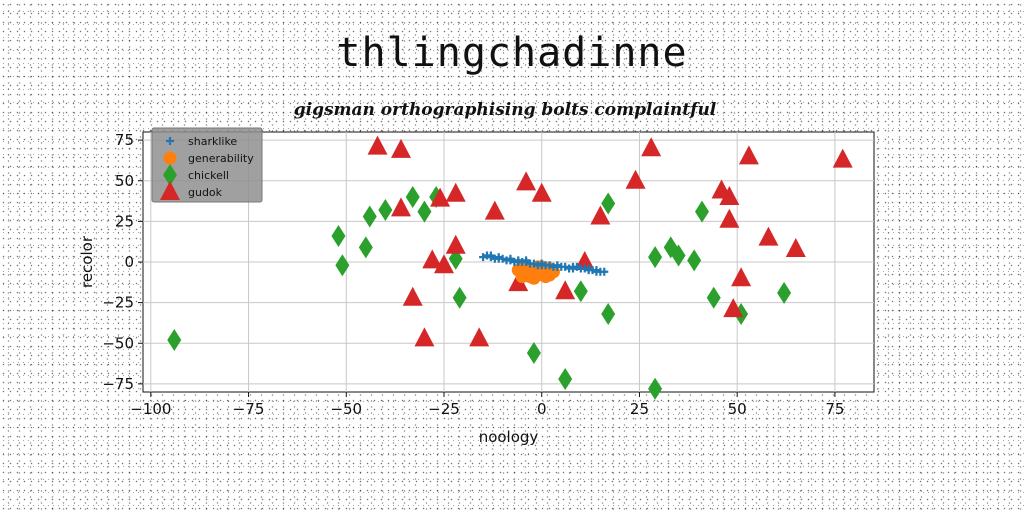  Describe the element at coordinates (444, 409) in the screenshot. I see `x-tick-label: −25` at that location.